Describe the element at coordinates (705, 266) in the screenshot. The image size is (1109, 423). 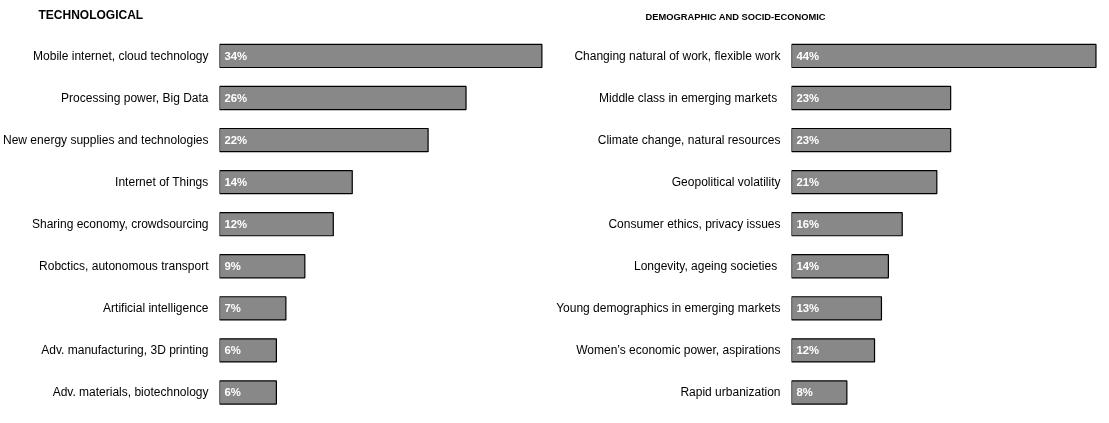
I see `y-tick-label: Longevity, ageing societies` at that location.